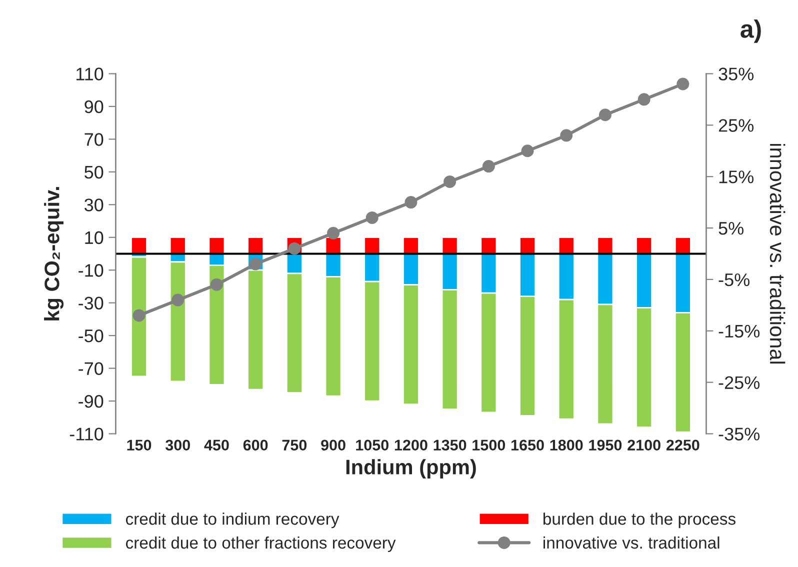 The image size is (798, 567). What do you see at coordinates (566, 445) in the screenshot?
I see `x-tick-label: 1800` at bounding box center [566, 445].